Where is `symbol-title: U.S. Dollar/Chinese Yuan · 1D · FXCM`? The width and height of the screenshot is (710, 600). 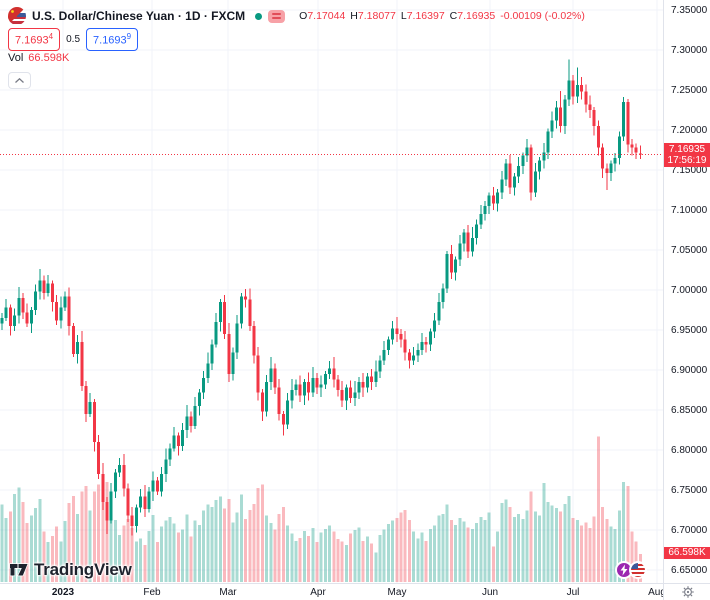 symbol-title: U.S. Dollar/Chinese Yuan · 1D · FXCM is located at coordinates (139, 16).